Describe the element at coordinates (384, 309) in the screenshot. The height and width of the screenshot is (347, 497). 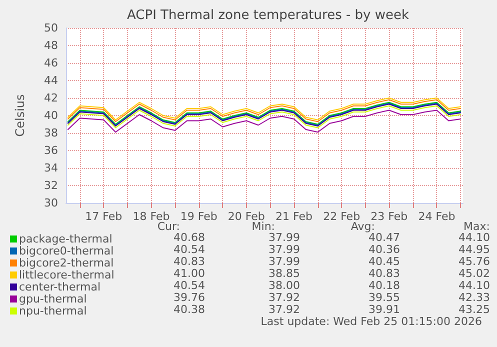
I see `text: 39.91` at that location.